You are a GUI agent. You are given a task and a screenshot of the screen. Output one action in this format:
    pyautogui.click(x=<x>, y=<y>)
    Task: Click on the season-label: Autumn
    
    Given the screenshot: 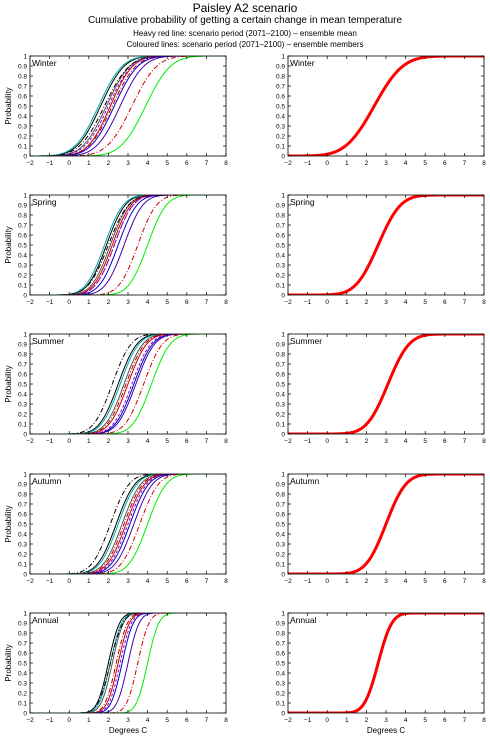 What is the action you would take?
    pyautogui.click(x=305, y=481)
    